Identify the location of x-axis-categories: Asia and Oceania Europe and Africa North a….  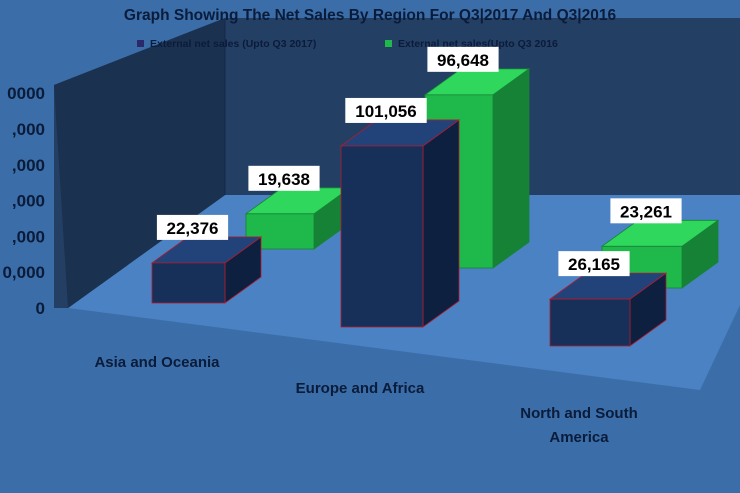
(365, 400).